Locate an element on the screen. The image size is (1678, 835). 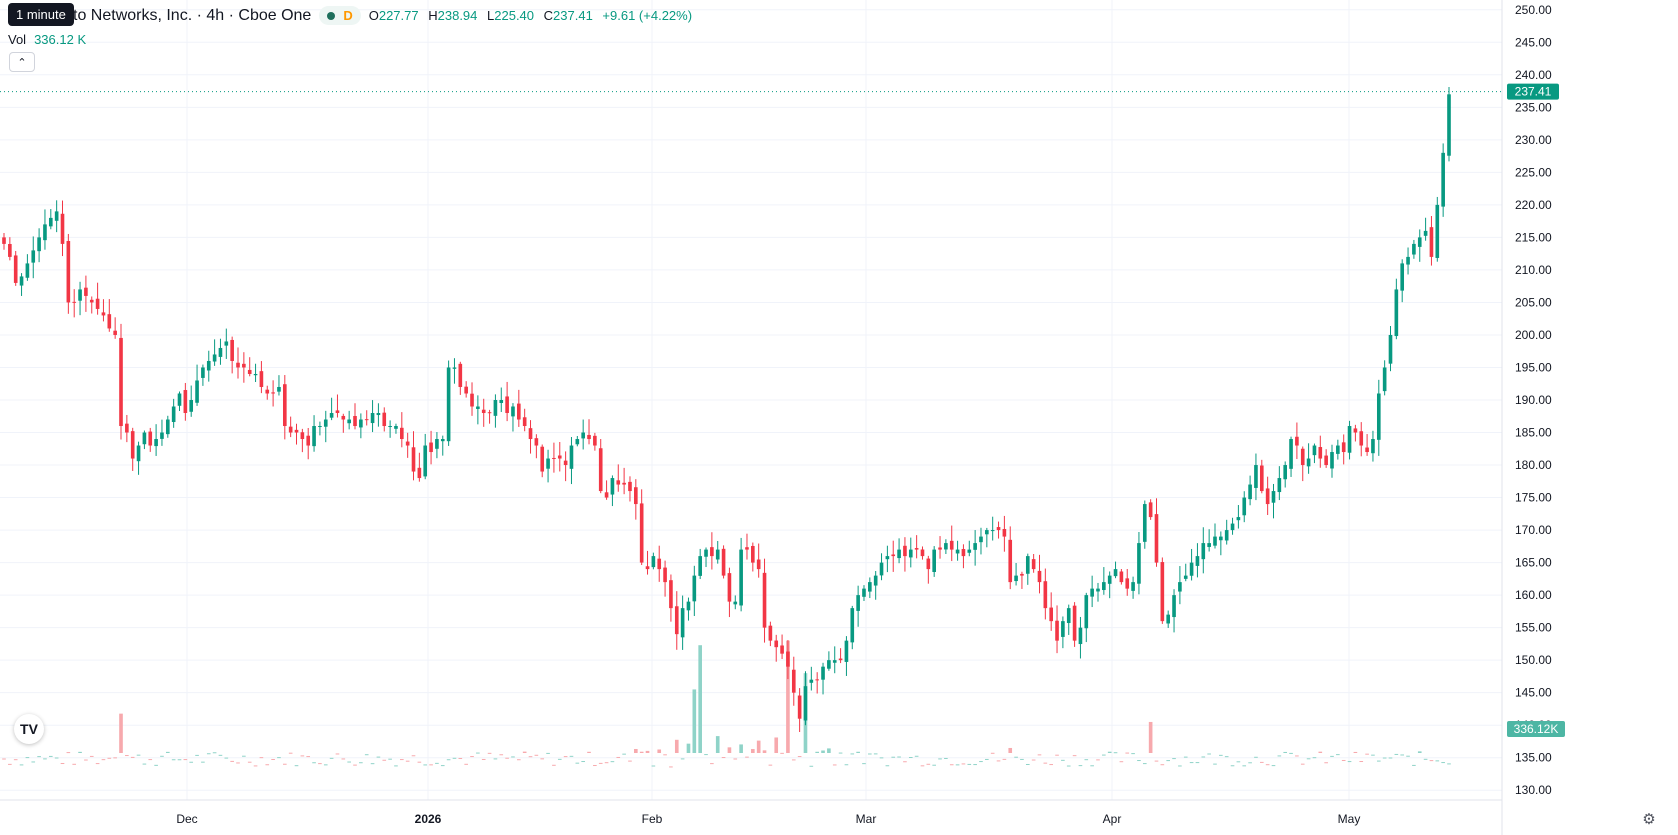
settings-gear-icon: ⚙ is located at coordinates (1649, 819).